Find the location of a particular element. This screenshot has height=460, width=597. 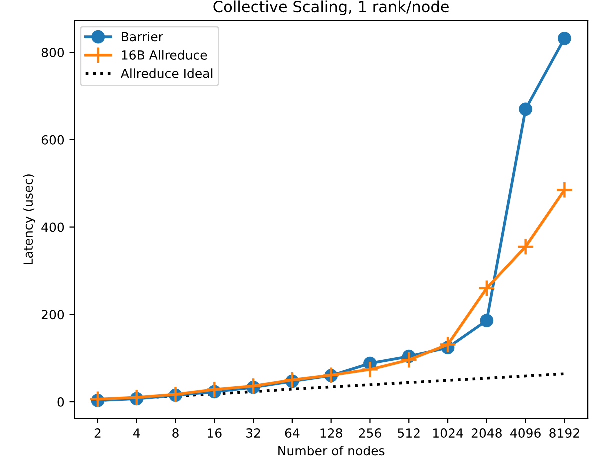

x-tick-label: 1024 is located at coordinates (448, 433).